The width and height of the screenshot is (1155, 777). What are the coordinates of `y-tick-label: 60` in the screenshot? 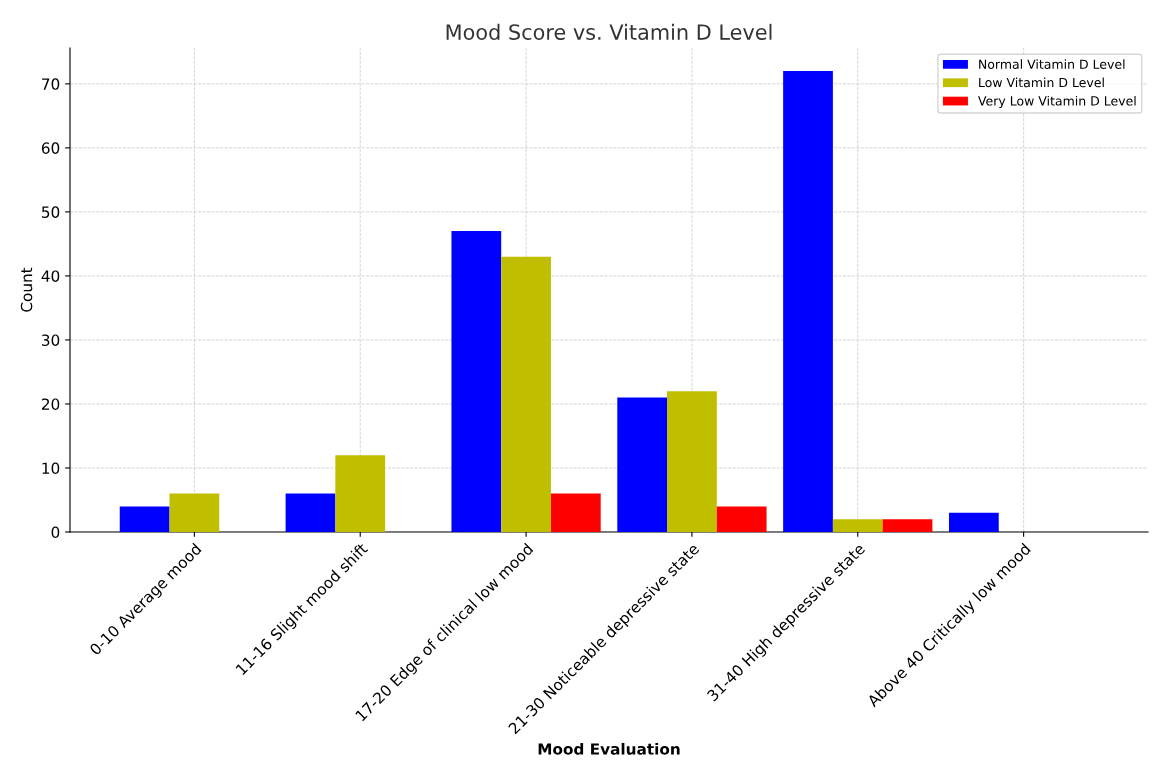 It's located at (50, 148).